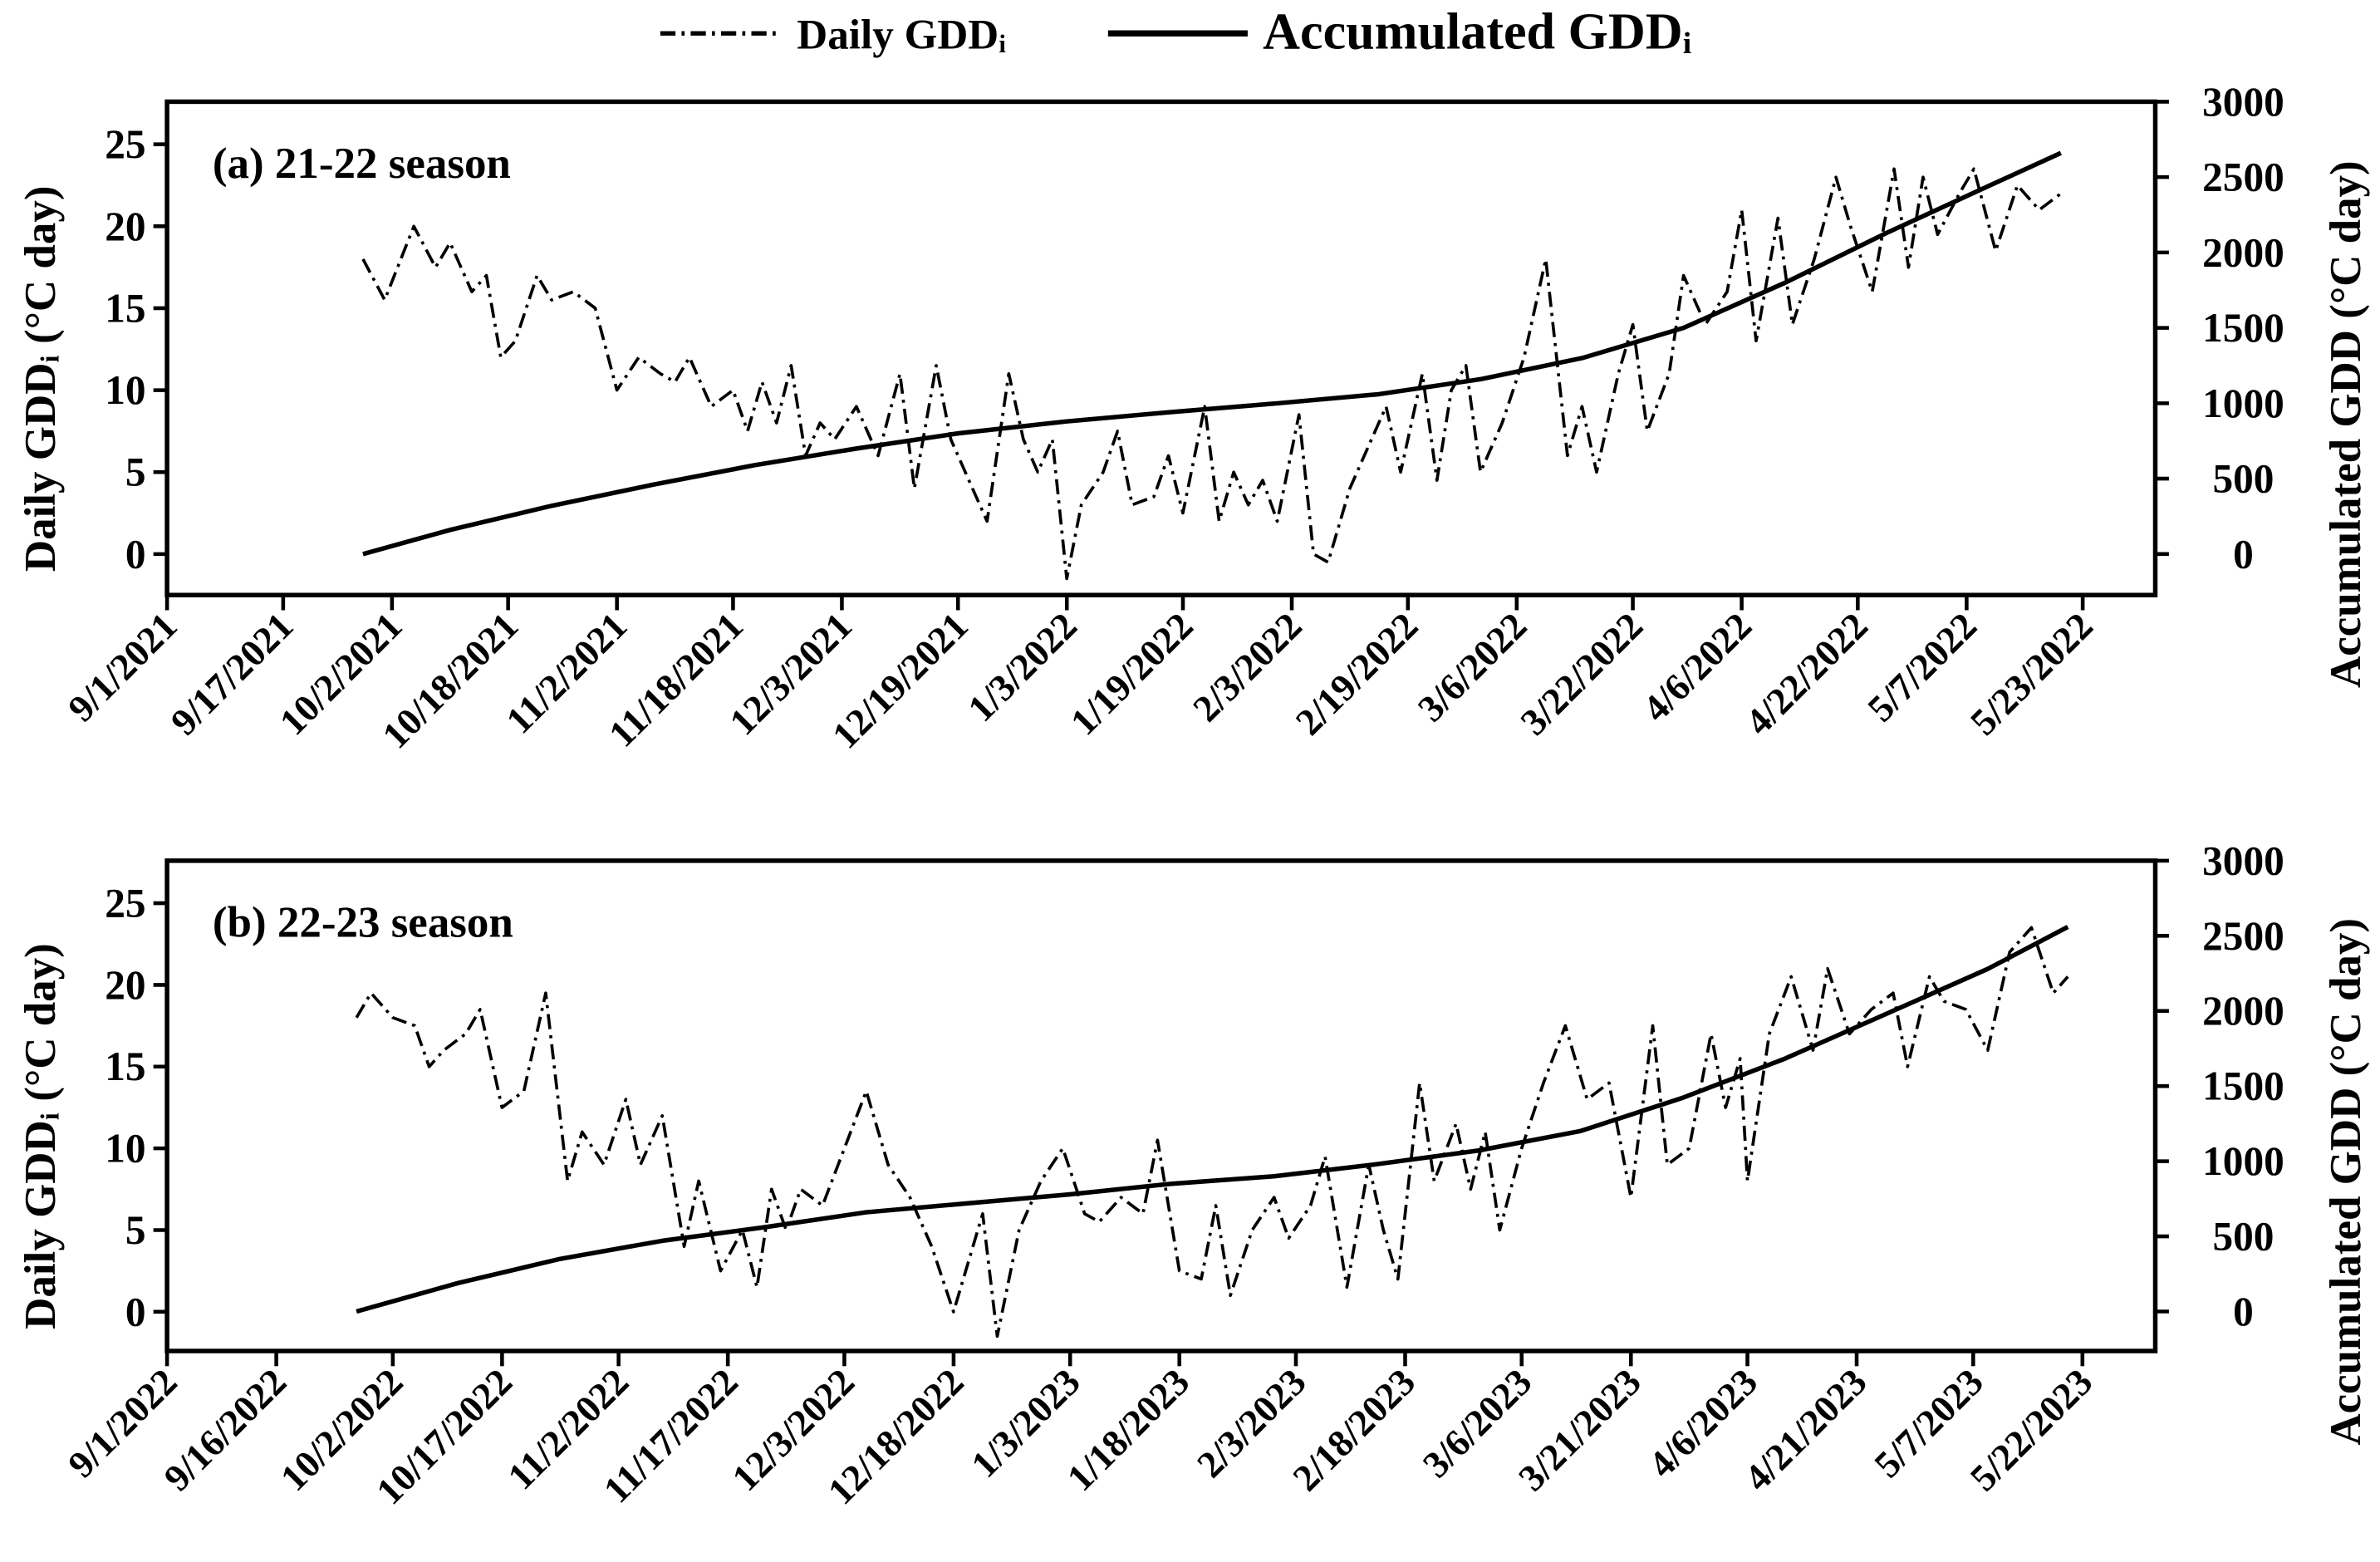 Image resolution: width=2380 pixels, height=1562 pixels. Describe the element at coordinates (1477, 31) in the screenshot. I see `legend-label: Accumulated GDDᵢ` at that location.